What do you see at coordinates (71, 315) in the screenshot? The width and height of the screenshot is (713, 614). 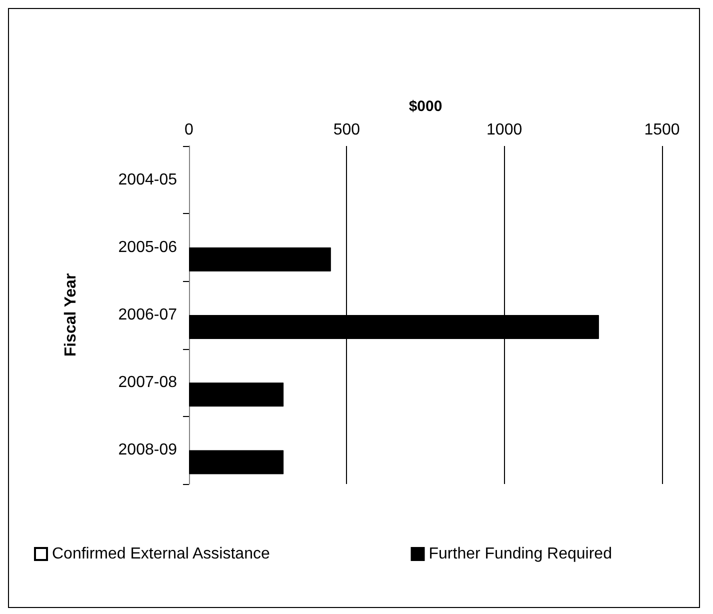 I see `y-axis-title: Fiscal Year` at bounding box center [71, 315].